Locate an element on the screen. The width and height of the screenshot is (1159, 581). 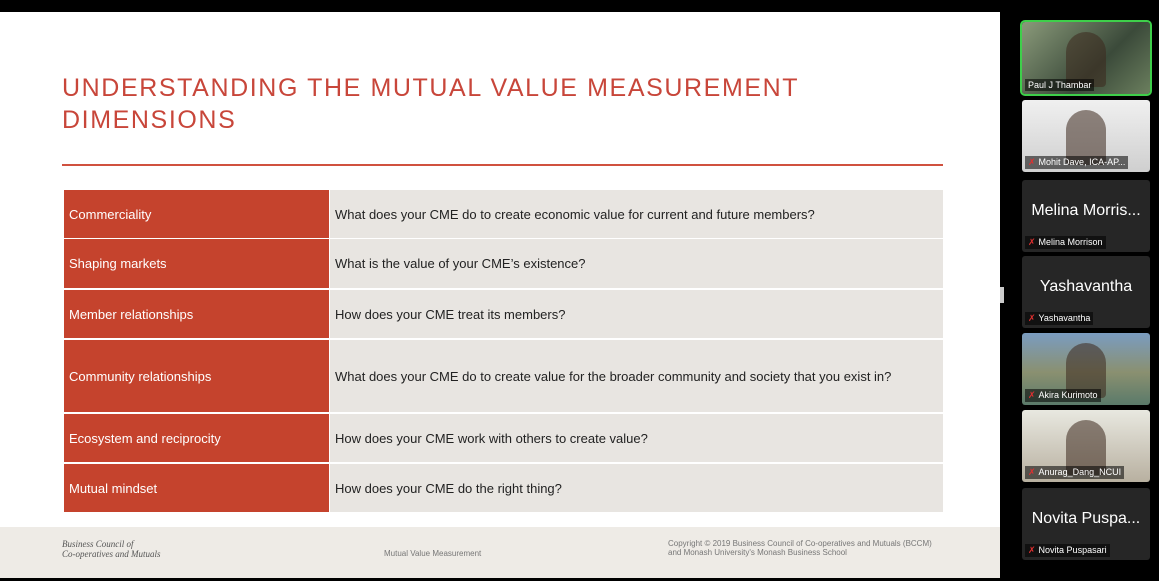
participant-tile: Paul J Thambar is located at coordinates (1086, 58).